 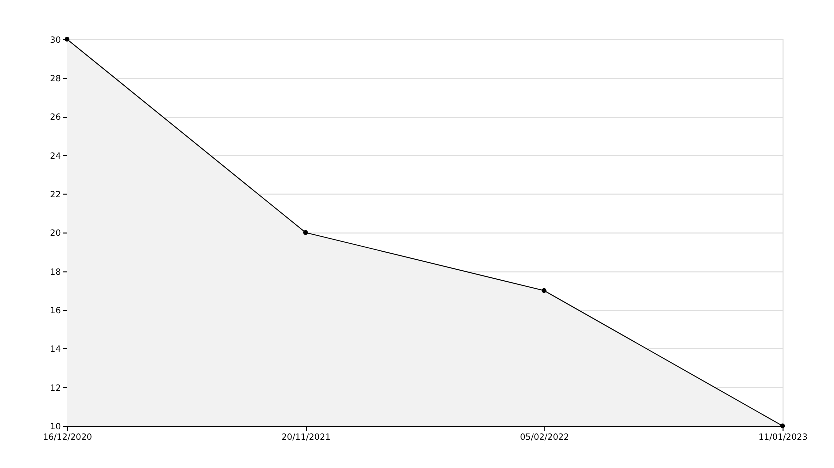 What do you see at coordinates (56, 273) in the screenshot?
I see `y-tick-label: 18` at bounding box center [56, 273].